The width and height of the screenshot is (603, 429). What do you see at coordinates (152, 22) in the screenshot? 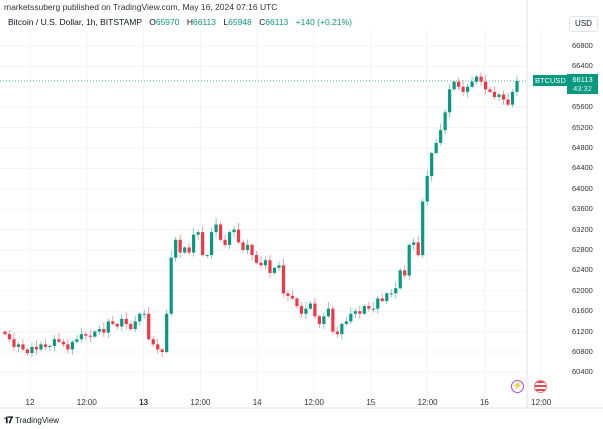
I see `open-label: O` at bounding box center [152, 22].